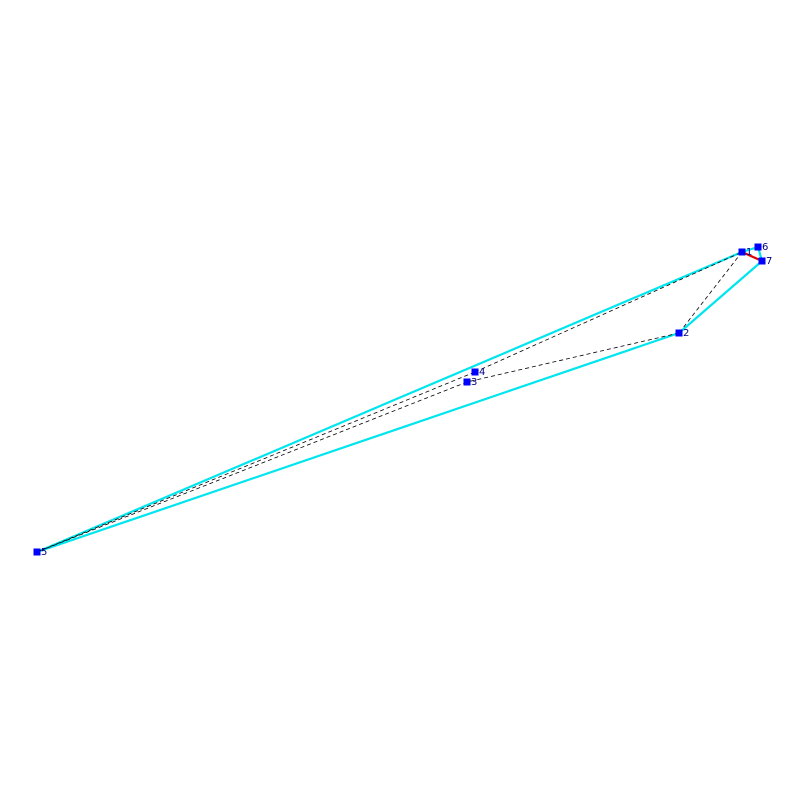 The image size is (800, 800). What do you see at coordinates (769, 261) in the screenshot?
I see `node-label: 7` at bounding box center [769, 261].